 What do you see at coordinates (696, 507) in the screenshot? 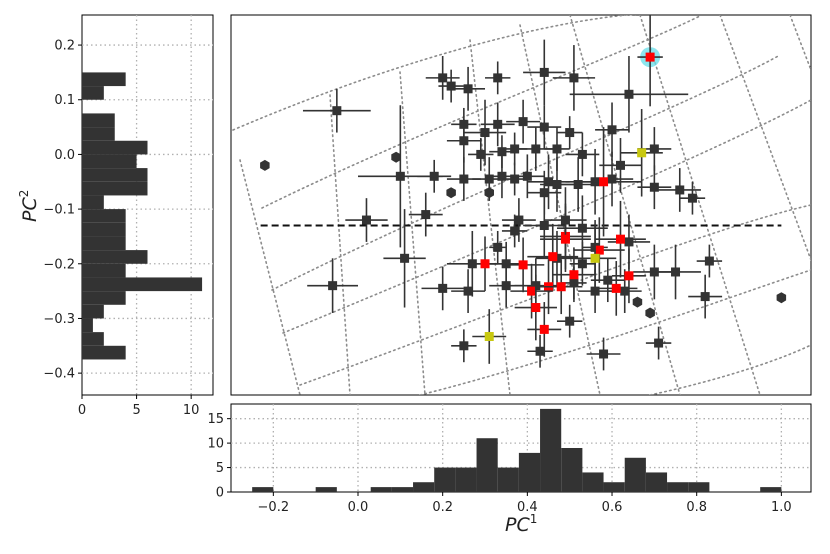
I see `histogram-pc1-xtick-label: 0.8` at bounding box center [696, 507].